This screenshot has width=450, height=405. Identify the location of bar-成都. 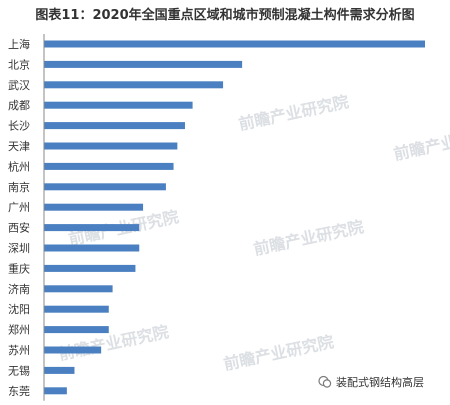
(118, 105).